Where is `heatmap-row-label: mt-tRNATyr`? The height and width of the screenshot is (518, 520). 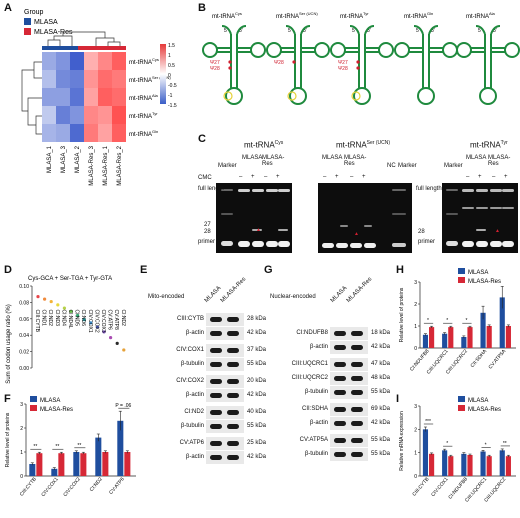
heatmap-row-label: mt-tRNATyr is located at coordinates (143, 115).